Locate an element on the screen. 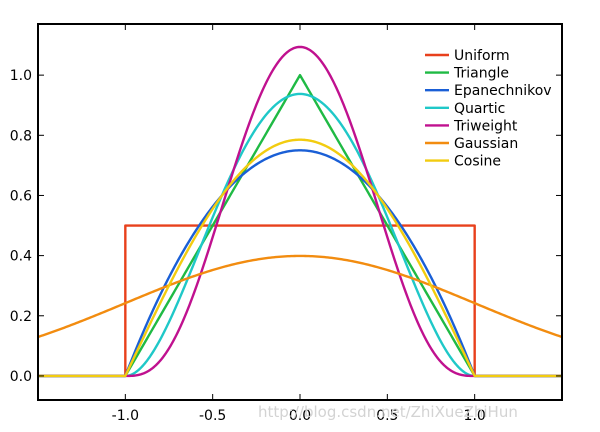 The height and width of the screenshot is (432, 600). y-tick-label: 1.0 is located at coordinates (21, 76).